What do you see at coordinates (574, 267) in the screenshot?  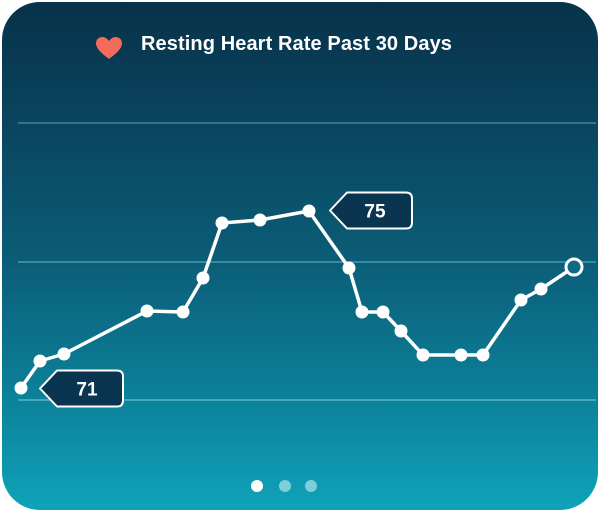 I see `current-data-point` at bounding box center [574, 267].